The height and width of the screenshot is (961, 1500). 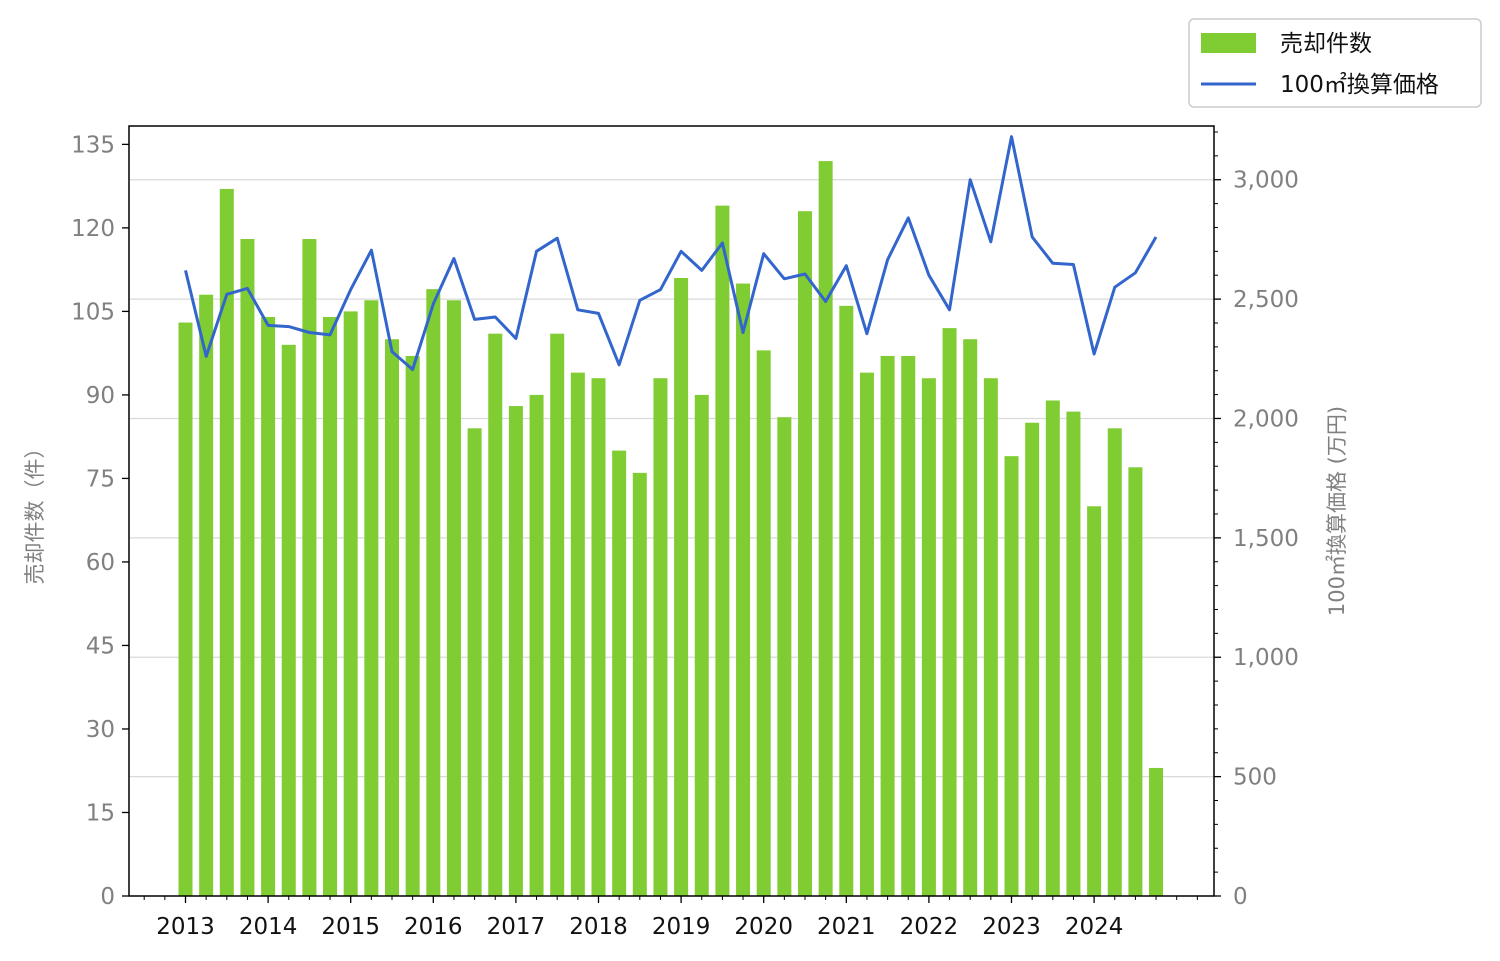 What do you see at coordinates (1255, 778) in the screenshot?
I see `right-tick-label: 500` at bounding box center [1255, 778].